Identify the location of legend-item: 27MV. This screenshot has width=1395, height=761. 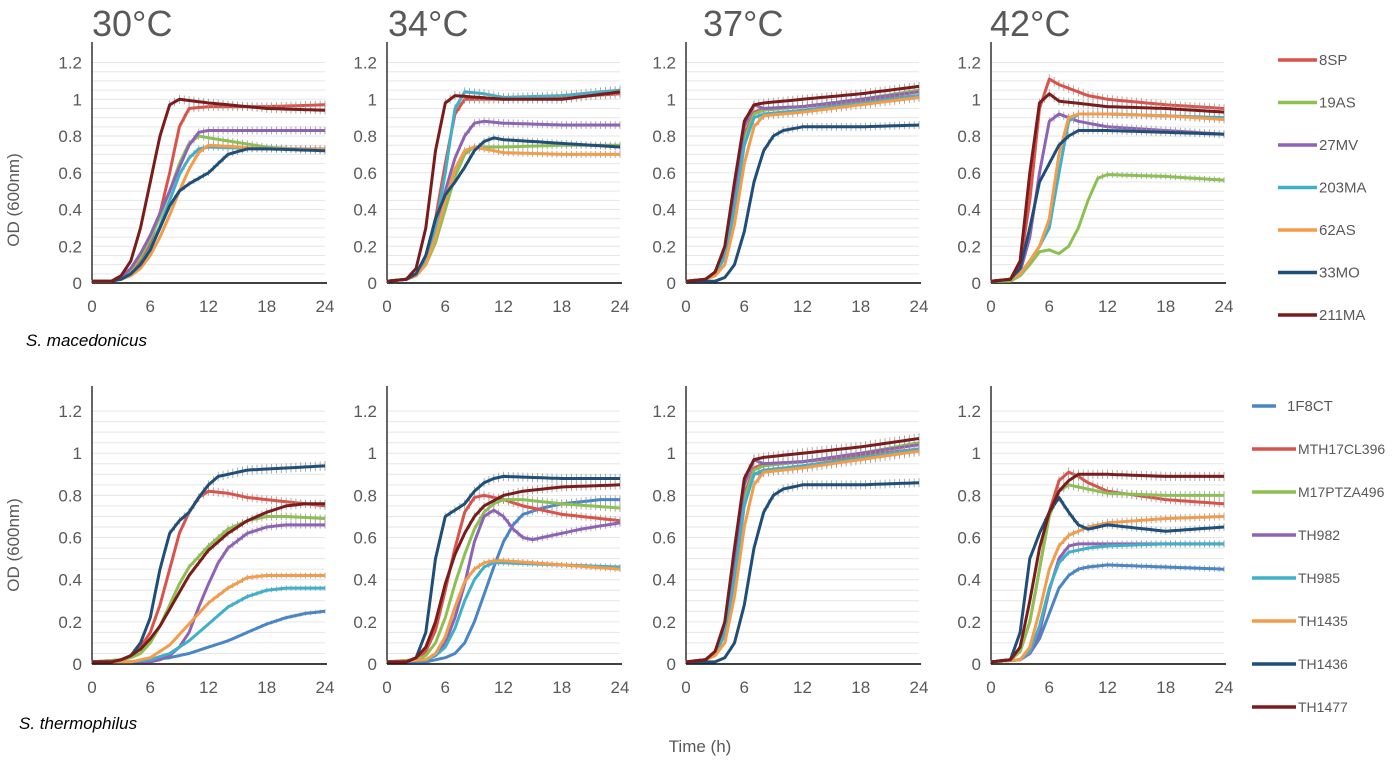
(1318, 145).